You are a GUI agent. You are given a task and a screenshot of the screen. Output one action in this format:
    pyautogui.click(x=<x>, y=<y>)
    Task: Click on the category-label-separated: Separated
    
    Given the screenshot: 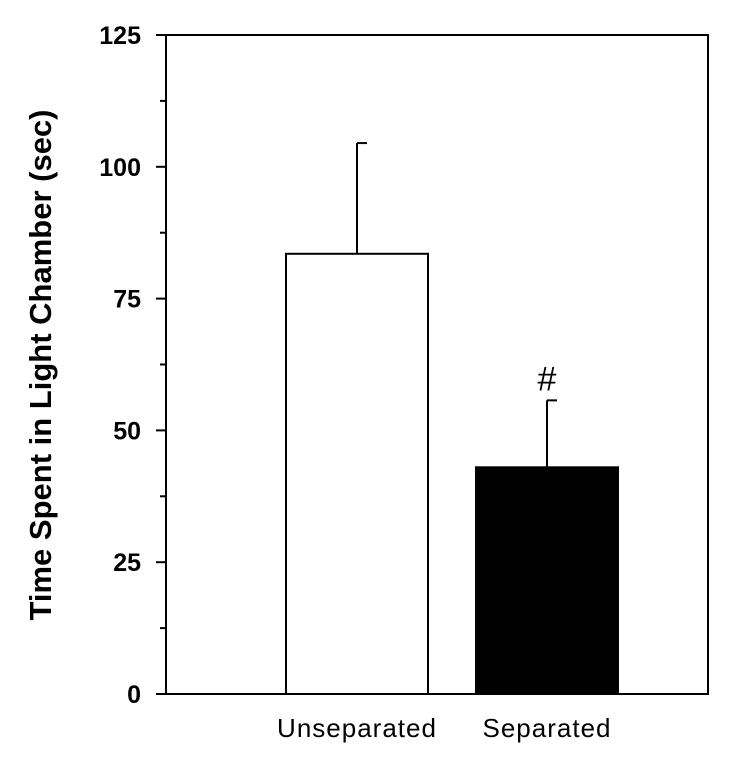 What is the action you would take?
    pyautogui.click(x=547, y=728)
    